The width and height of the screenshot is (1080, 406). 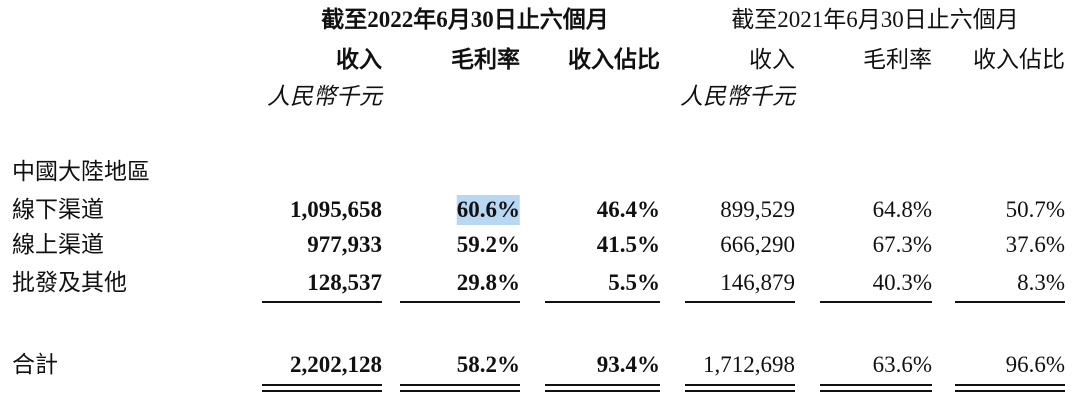 I want to click on cell: 60.6%, so click(x=488, y=210).